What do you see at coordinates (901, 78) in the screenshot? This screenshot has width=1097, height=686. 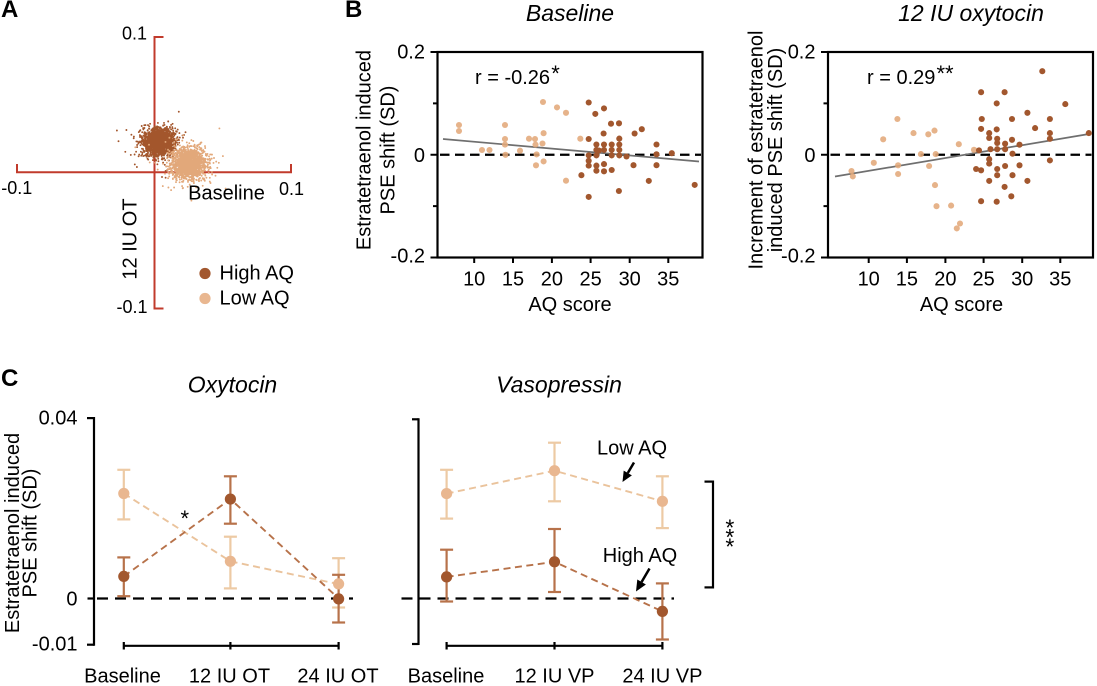 I see `svg-text: r = 0.29` at bounding box center [901, 78].